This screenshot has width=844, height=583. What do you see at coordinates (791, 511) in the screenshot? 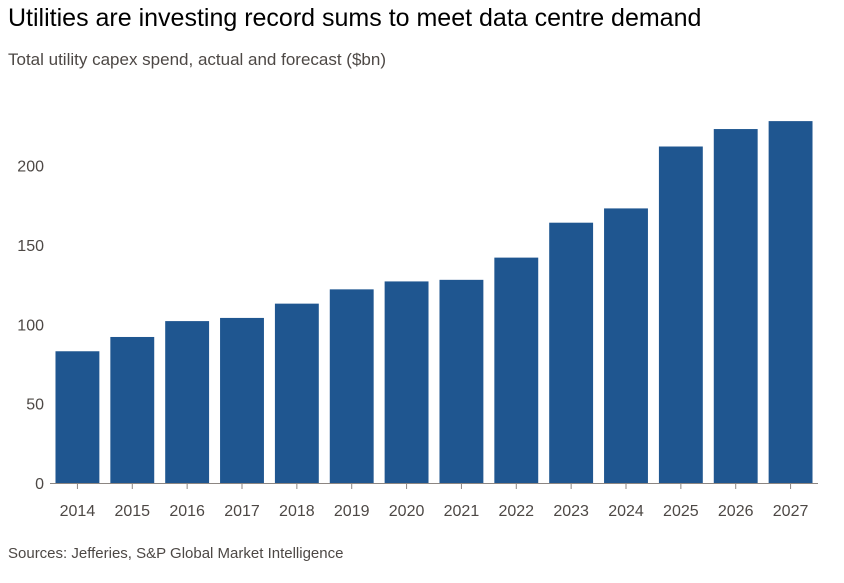
I see `x-tick-label: 2027` at bounding box center [791, 511].